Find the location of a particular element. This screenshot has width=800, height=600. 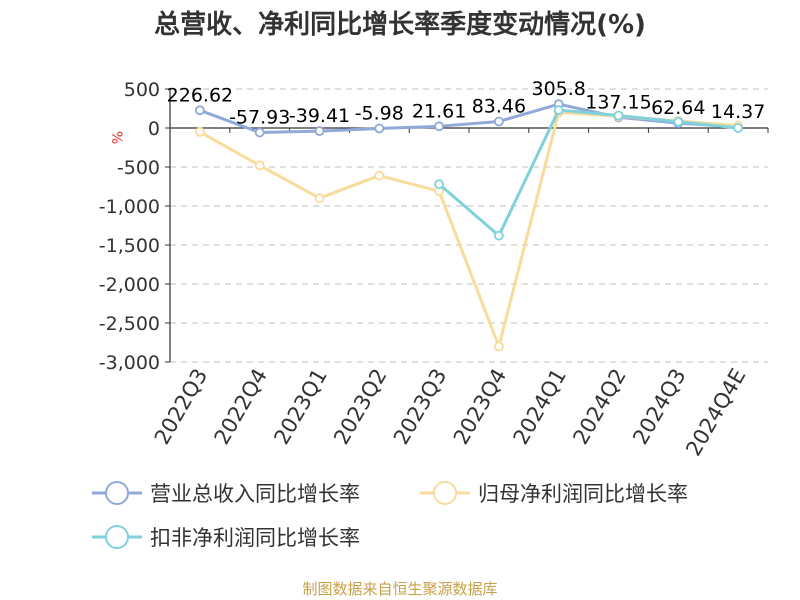

x-tick-label: 2023Q4 is located at coordinates (480, 407).